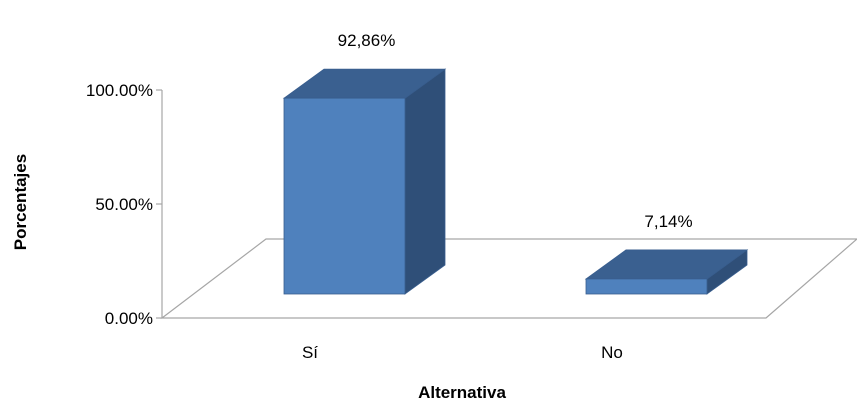 The image size is (857, 405). I want to click on data-label: 7,14%, so click(668, 221).